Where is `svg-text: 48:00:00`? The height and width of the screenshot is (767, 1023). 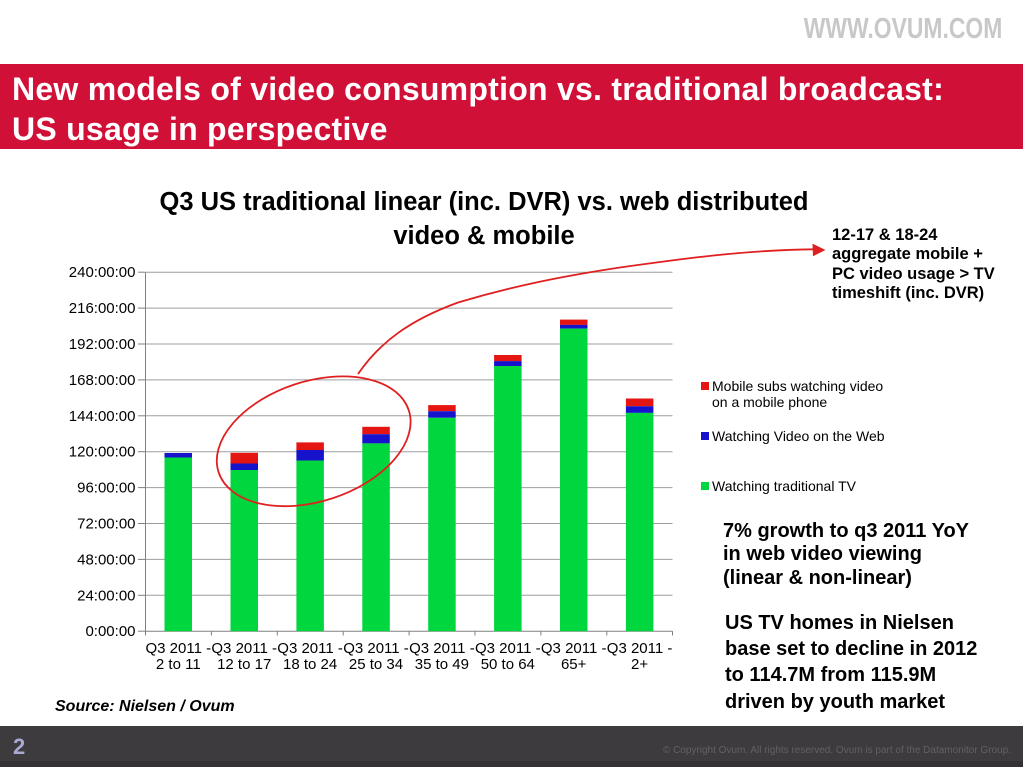 svg-text: 48:00:00 is located at coordinates (106, 559).